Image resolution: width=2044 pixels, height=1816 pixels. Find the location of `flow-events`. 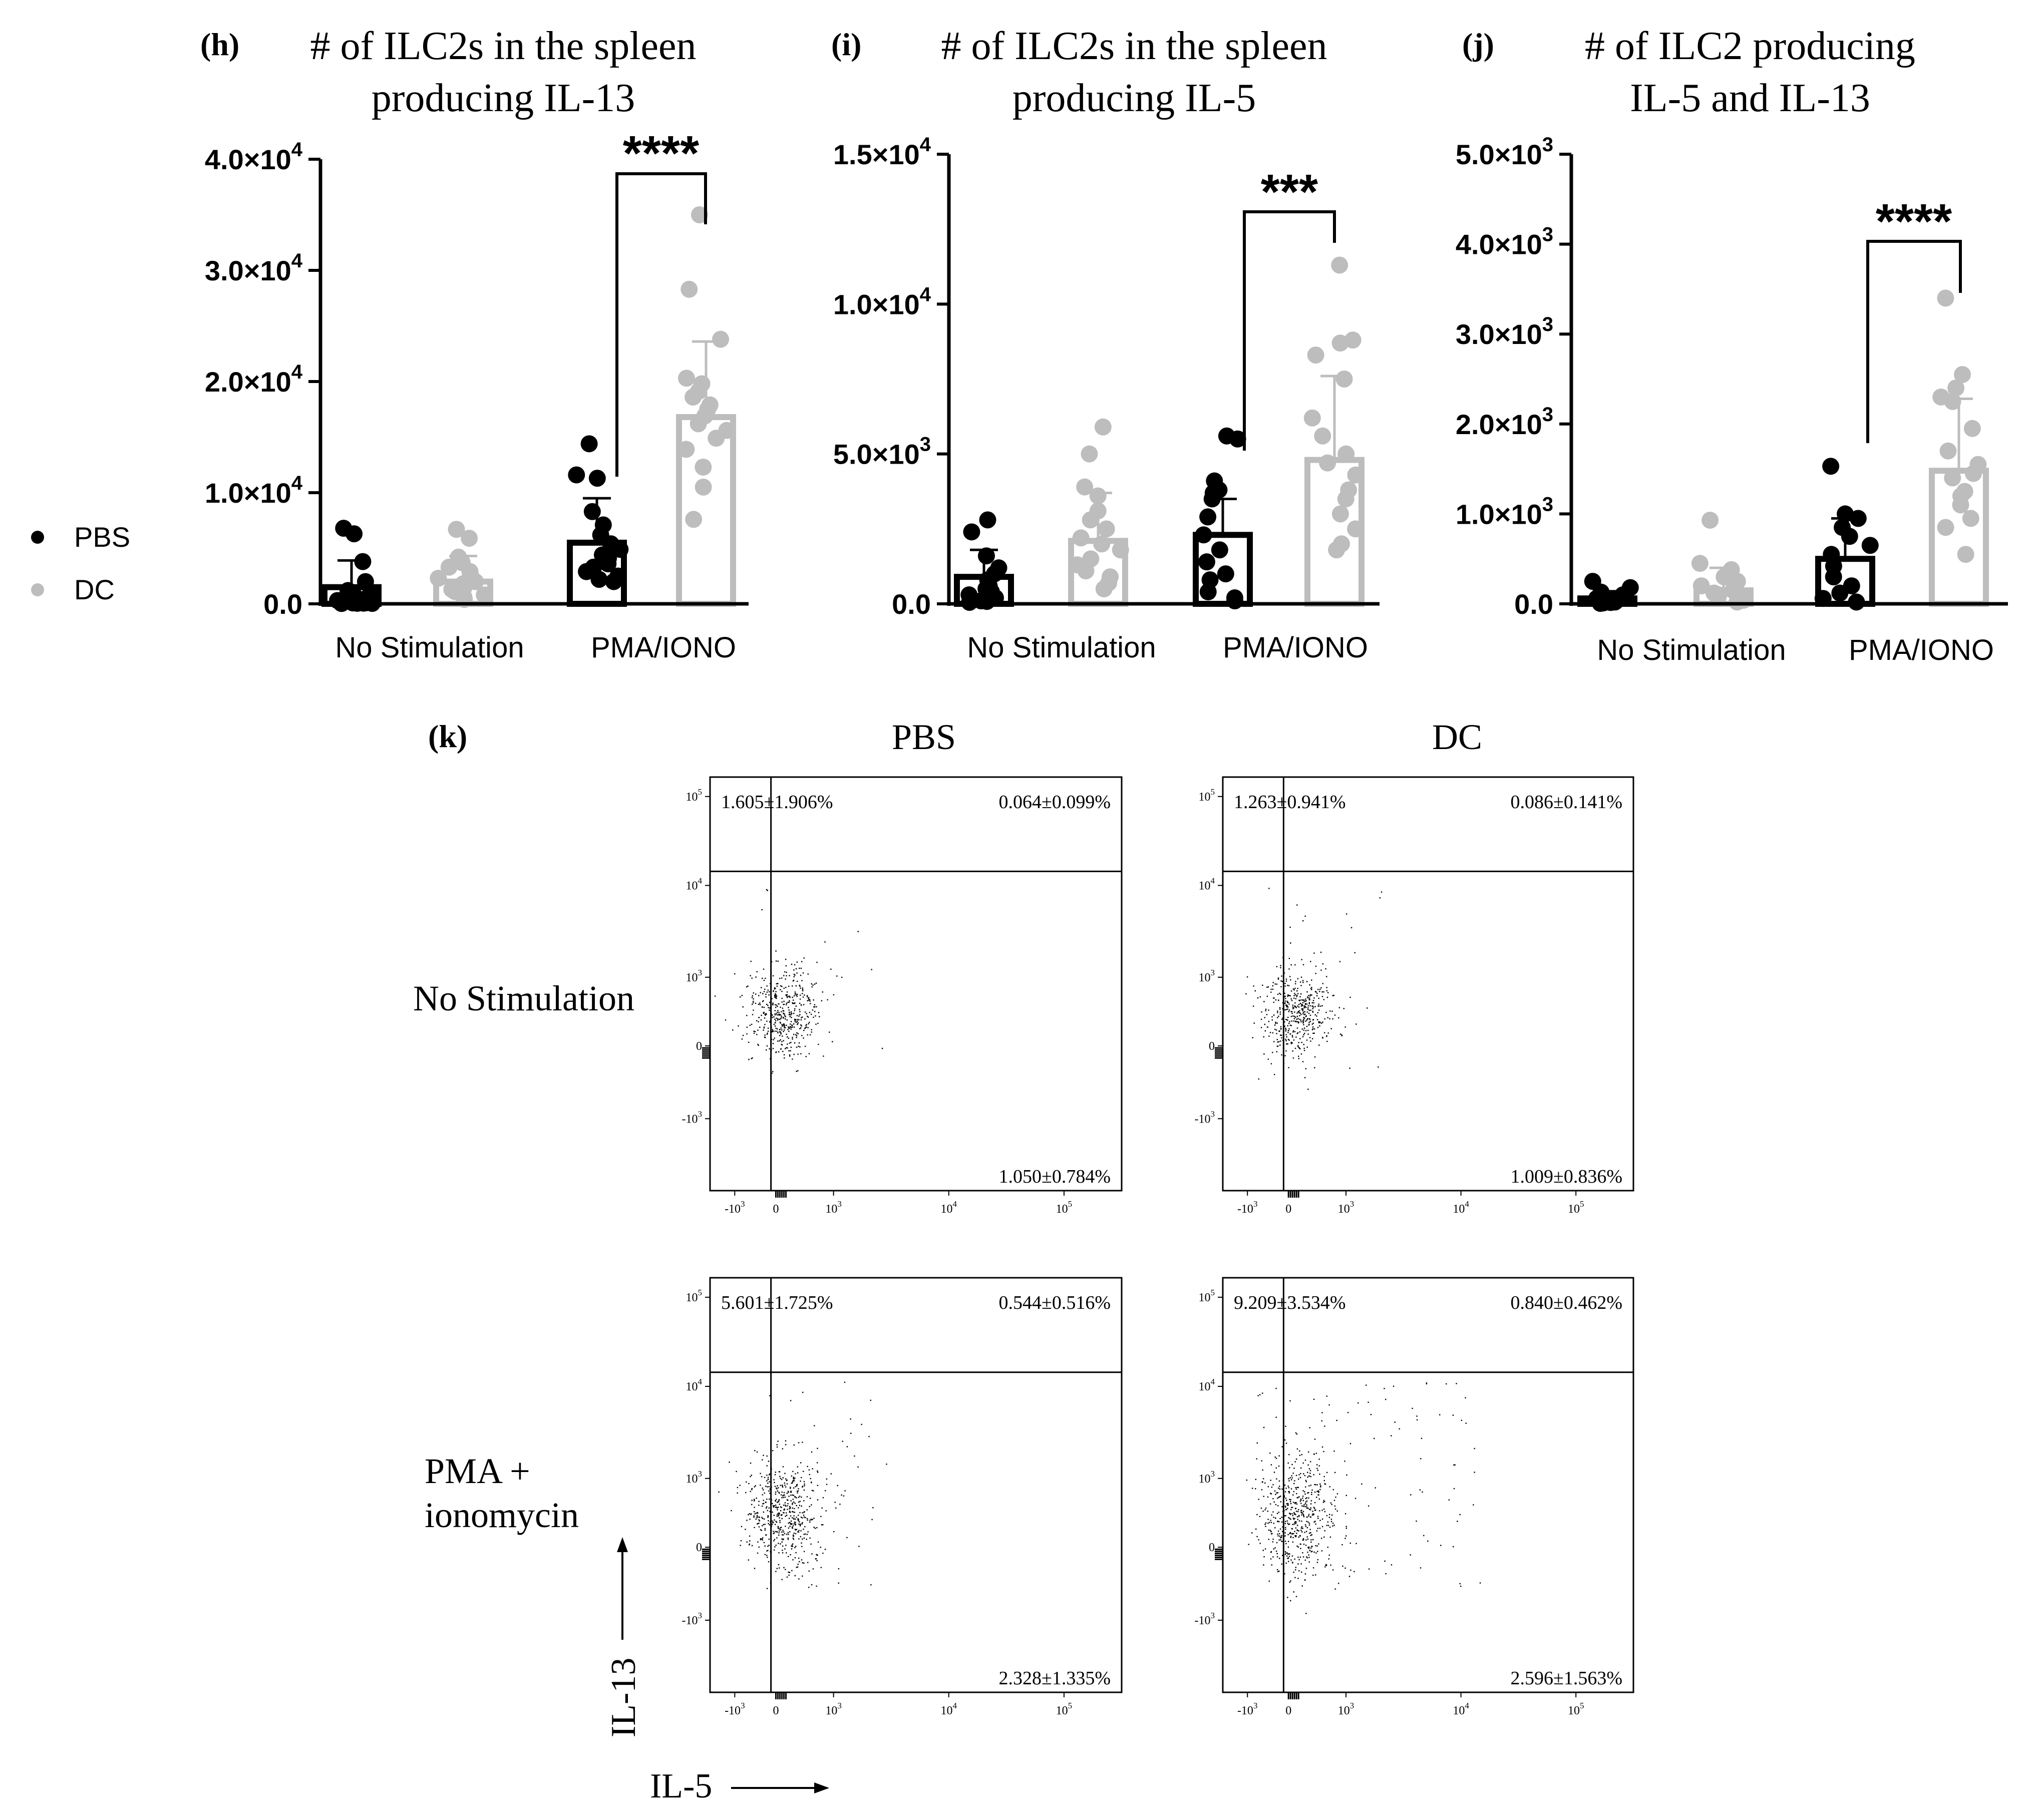

flow-events is located at coordinates (1314, 989).